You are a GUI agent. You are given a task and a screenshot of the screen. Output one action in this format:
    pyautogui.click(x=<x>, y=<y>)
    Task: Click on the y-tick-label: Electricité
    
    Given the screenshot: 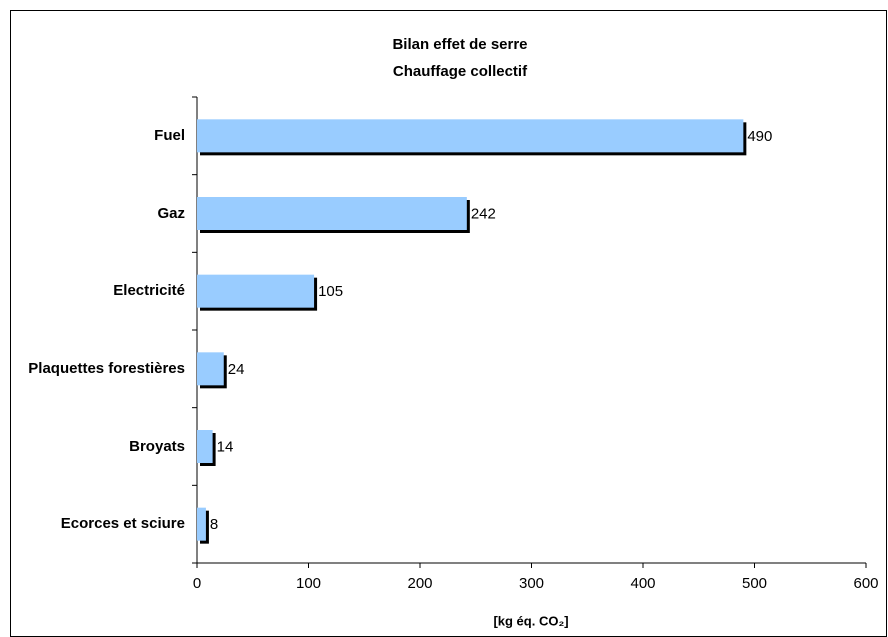 What is the action you would take?
    pyautogui.click(x=149, y=291)
    